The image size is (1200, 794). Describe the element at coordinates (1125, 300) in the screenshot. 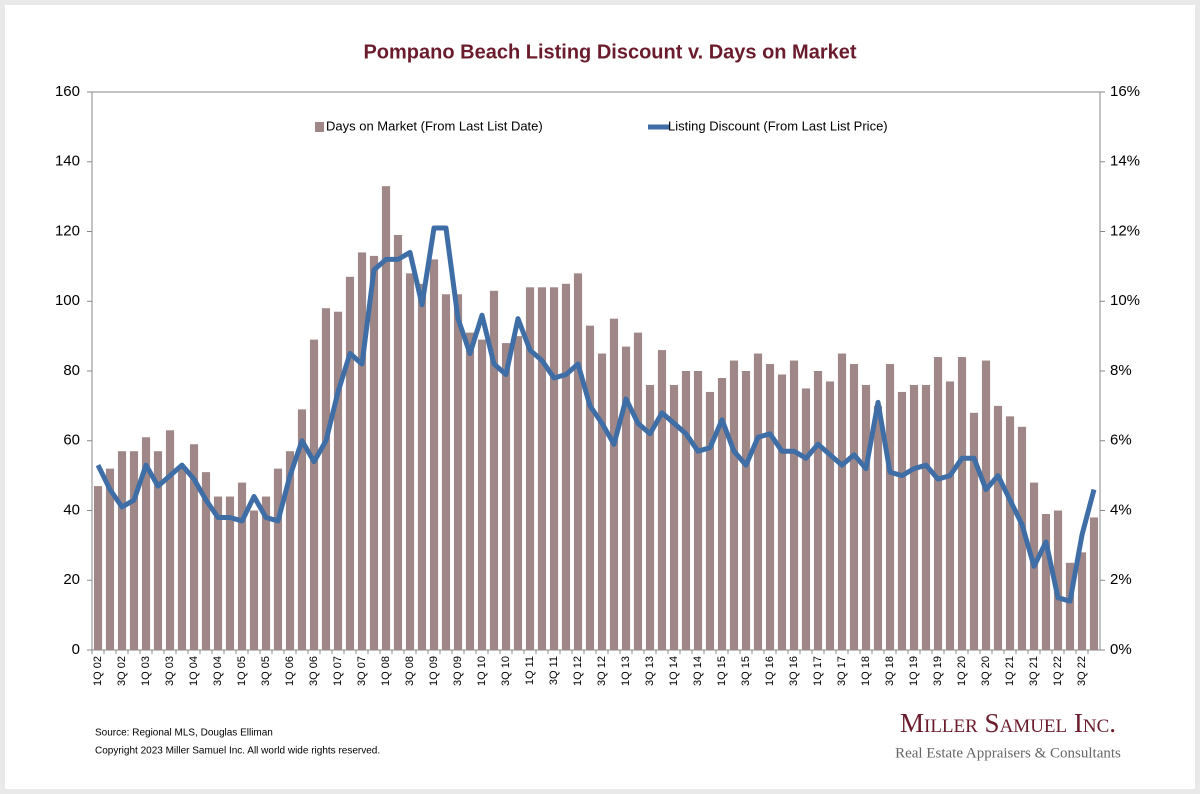

I see `y2-tick-label: 10%` at that location.